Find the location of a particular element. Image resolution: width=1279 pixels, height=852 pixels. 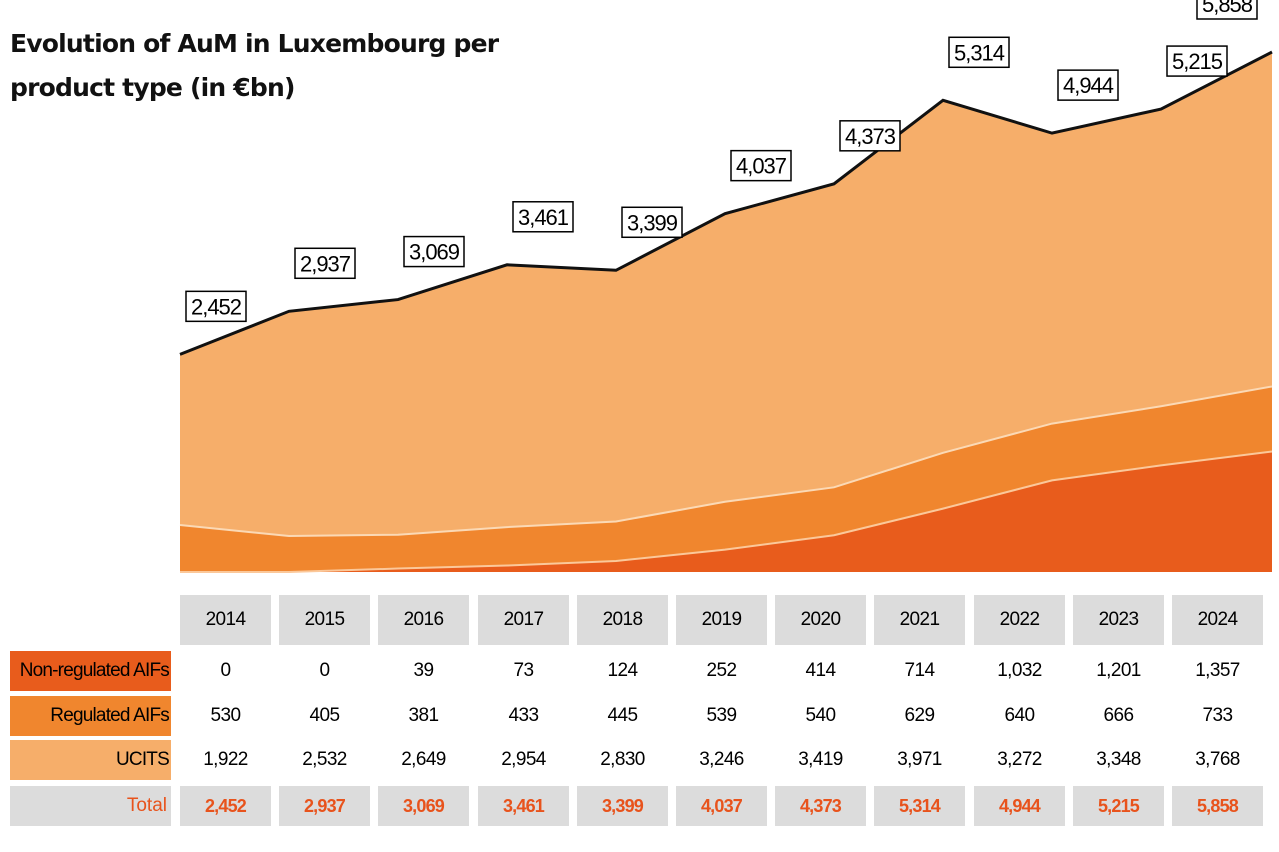

year-header-2023: 2023 is located at coordinates (1118, 620).